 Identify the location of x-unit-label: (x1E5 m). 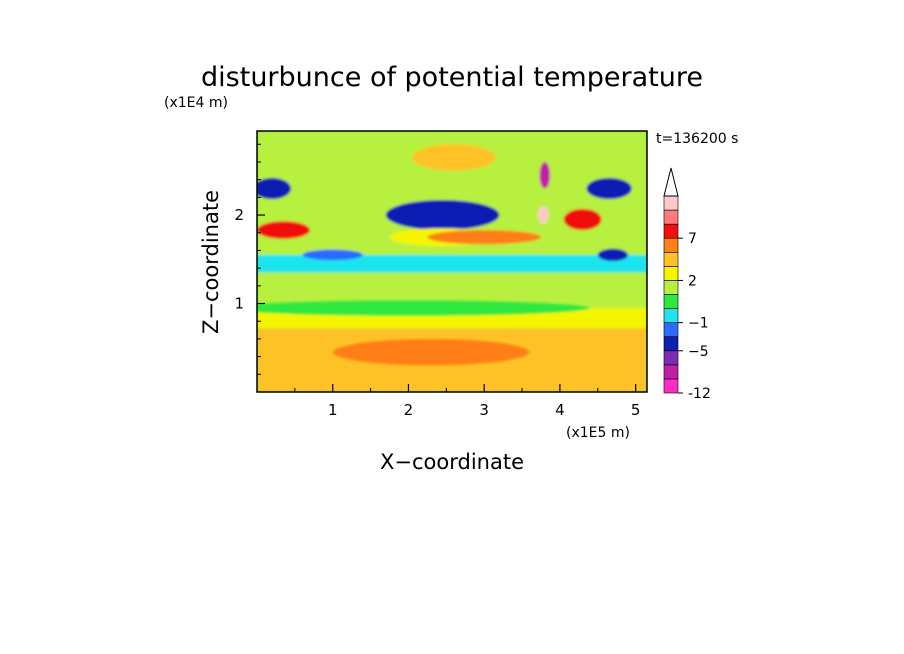
(598, 433).